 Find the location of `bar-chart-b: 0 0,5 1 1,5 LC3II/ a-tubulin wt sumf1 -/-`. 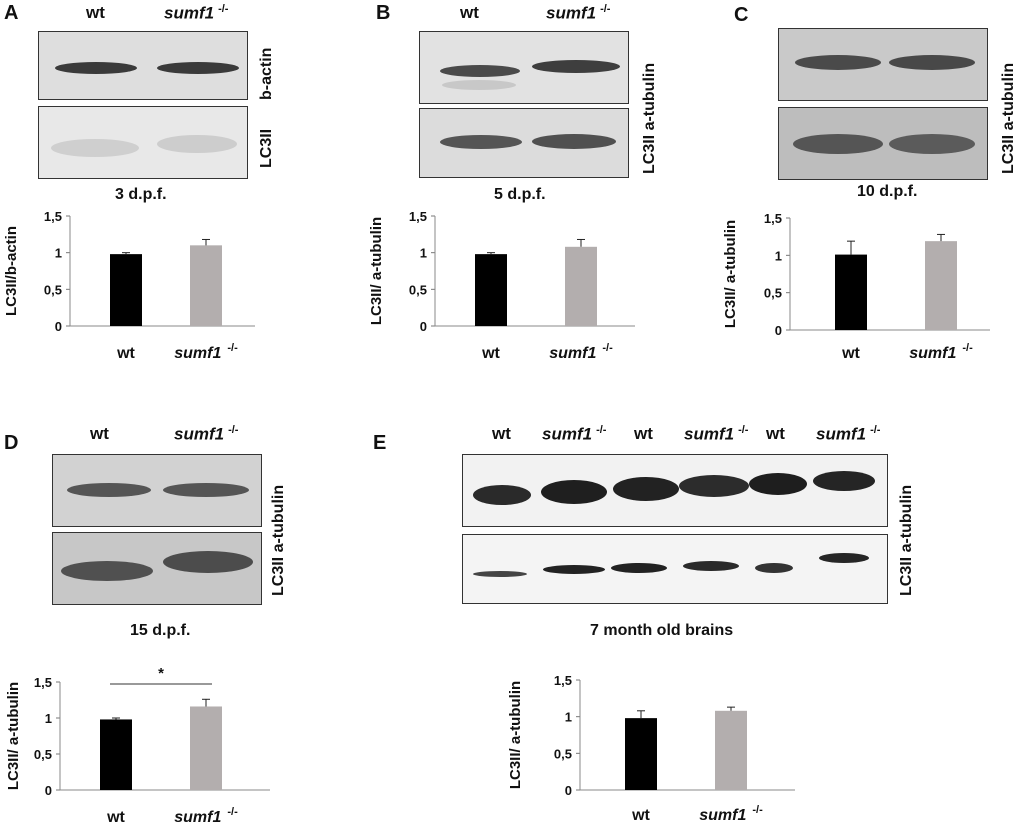

bar-chart-b: 0 0,5 1 1,5 LC3II/ a-tubulin wt sumf1 -/- is located at coordinates (501, 285).